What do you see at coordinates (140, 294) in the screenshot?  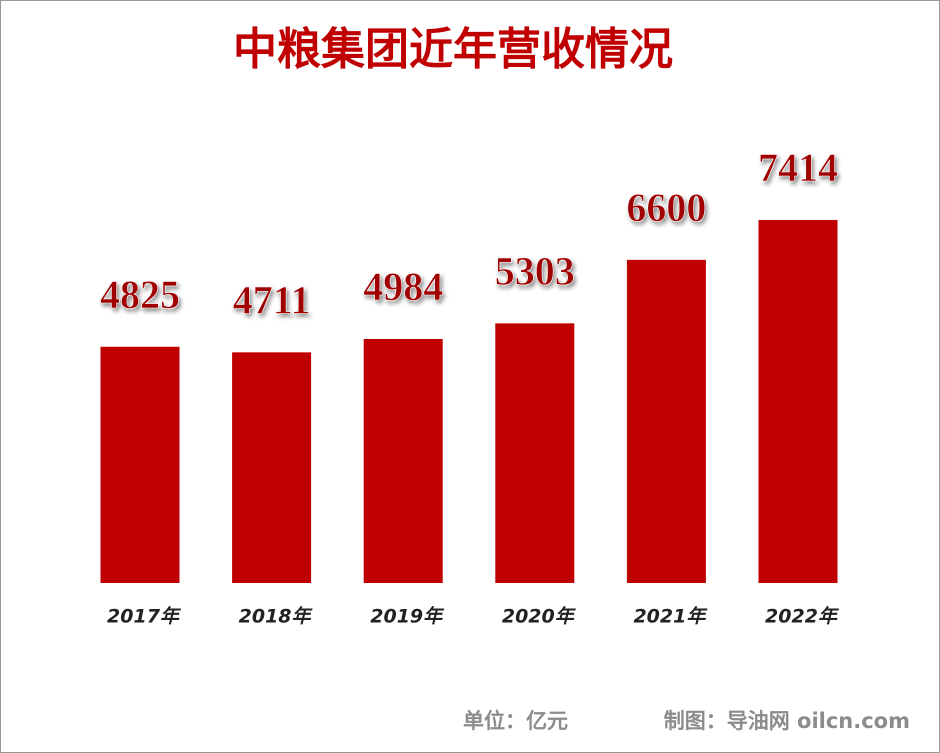 I see `value-label: 4825` at bounding box center [140, 294].